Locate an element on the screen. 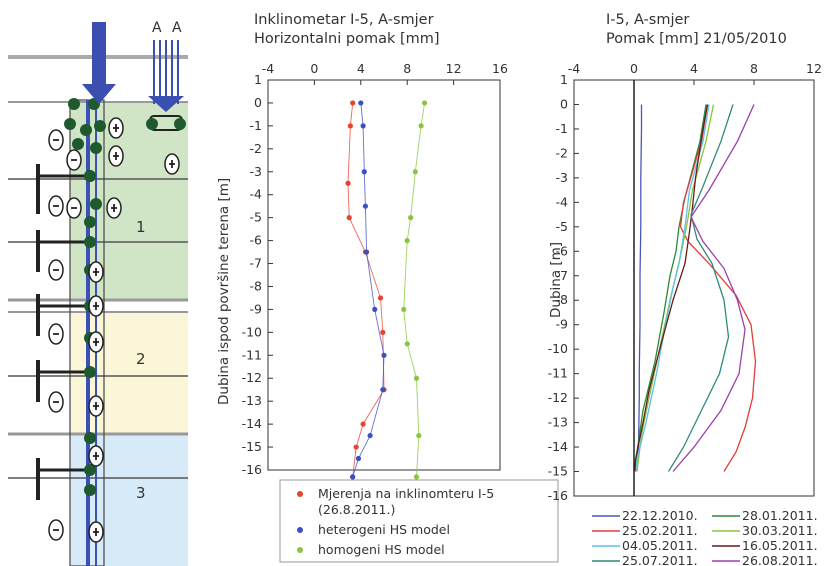 The width and height of the screenshot is (829, 566). chart2-legend-label: 04.05.2011. is located at coordinates (660, 545).